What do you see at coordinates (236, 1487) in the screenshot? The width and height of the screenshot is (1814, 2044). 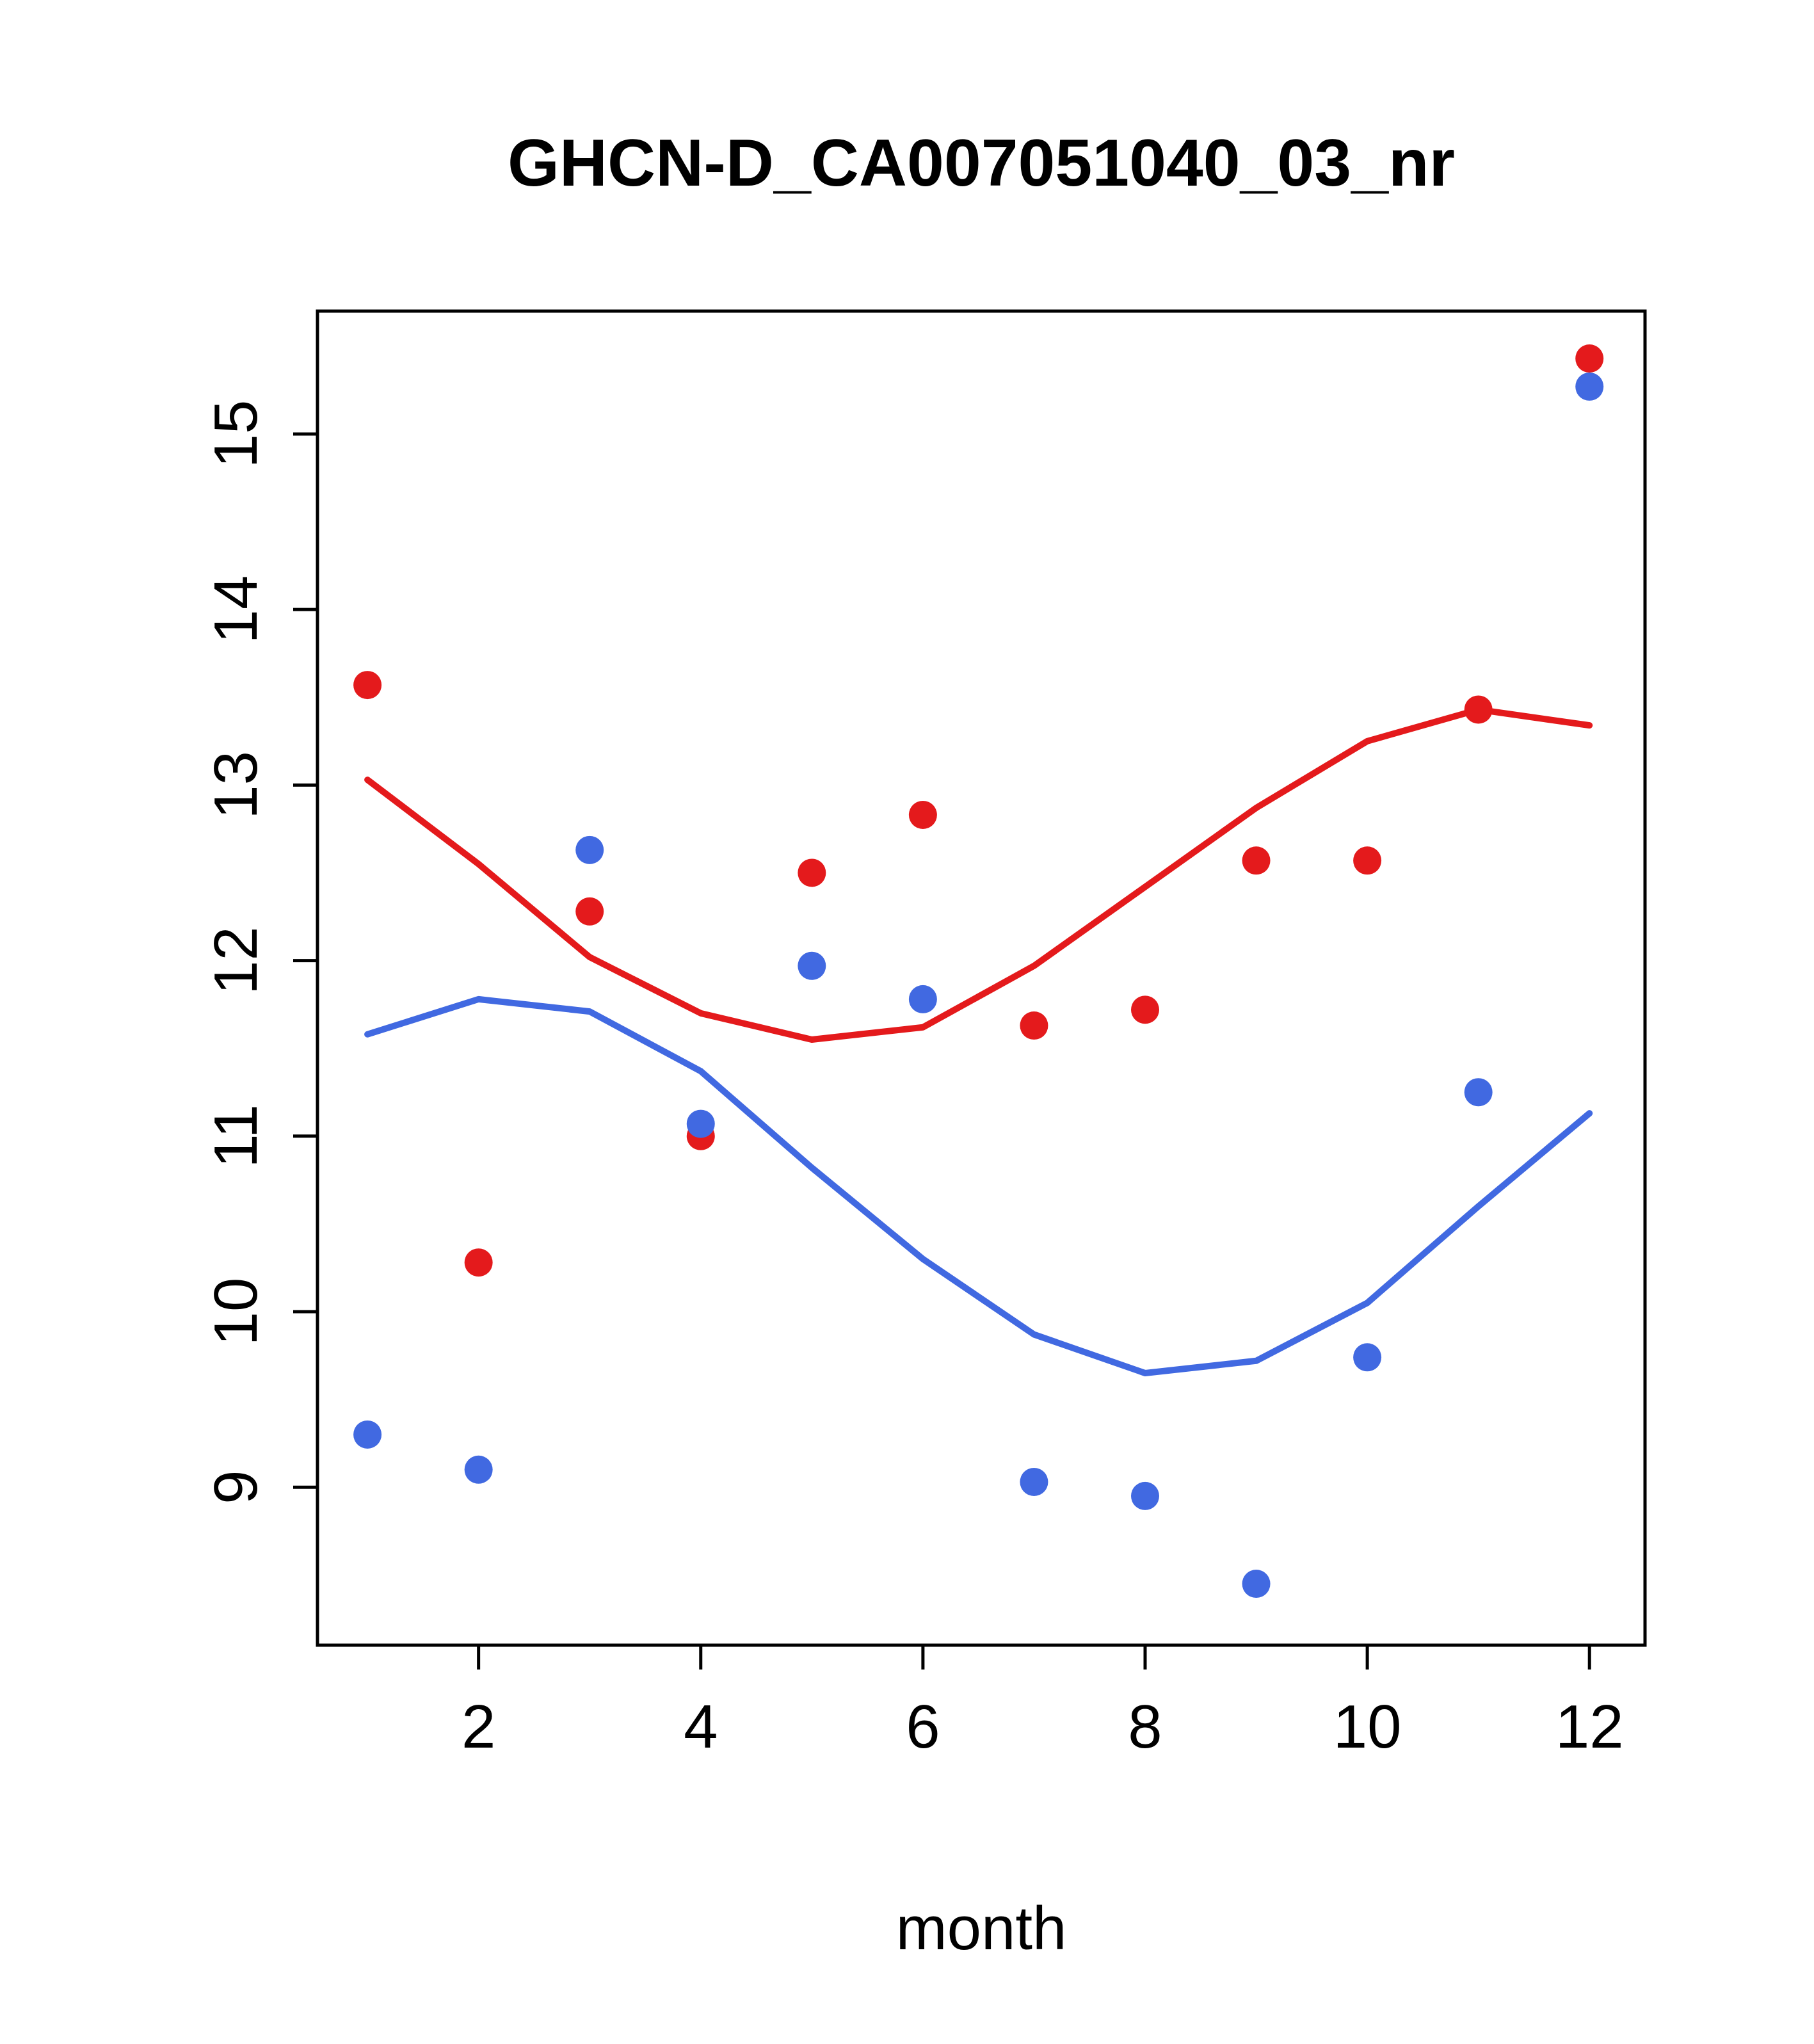 I see `y-tick-label: 9` at bounding box center [236, 1487].